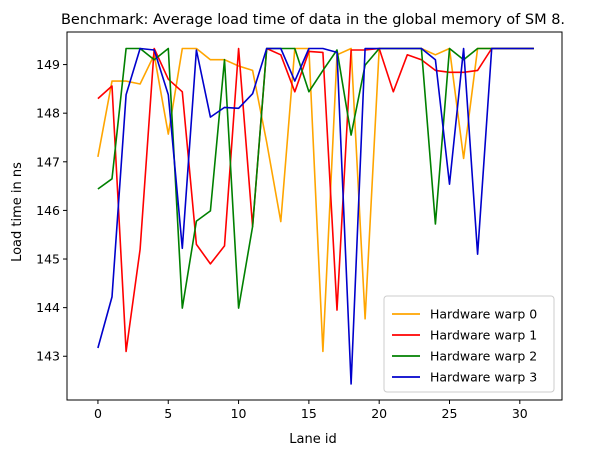 The height and width of the screenshot is (455, 612). I want to click on legend-box, so click(469, 344).